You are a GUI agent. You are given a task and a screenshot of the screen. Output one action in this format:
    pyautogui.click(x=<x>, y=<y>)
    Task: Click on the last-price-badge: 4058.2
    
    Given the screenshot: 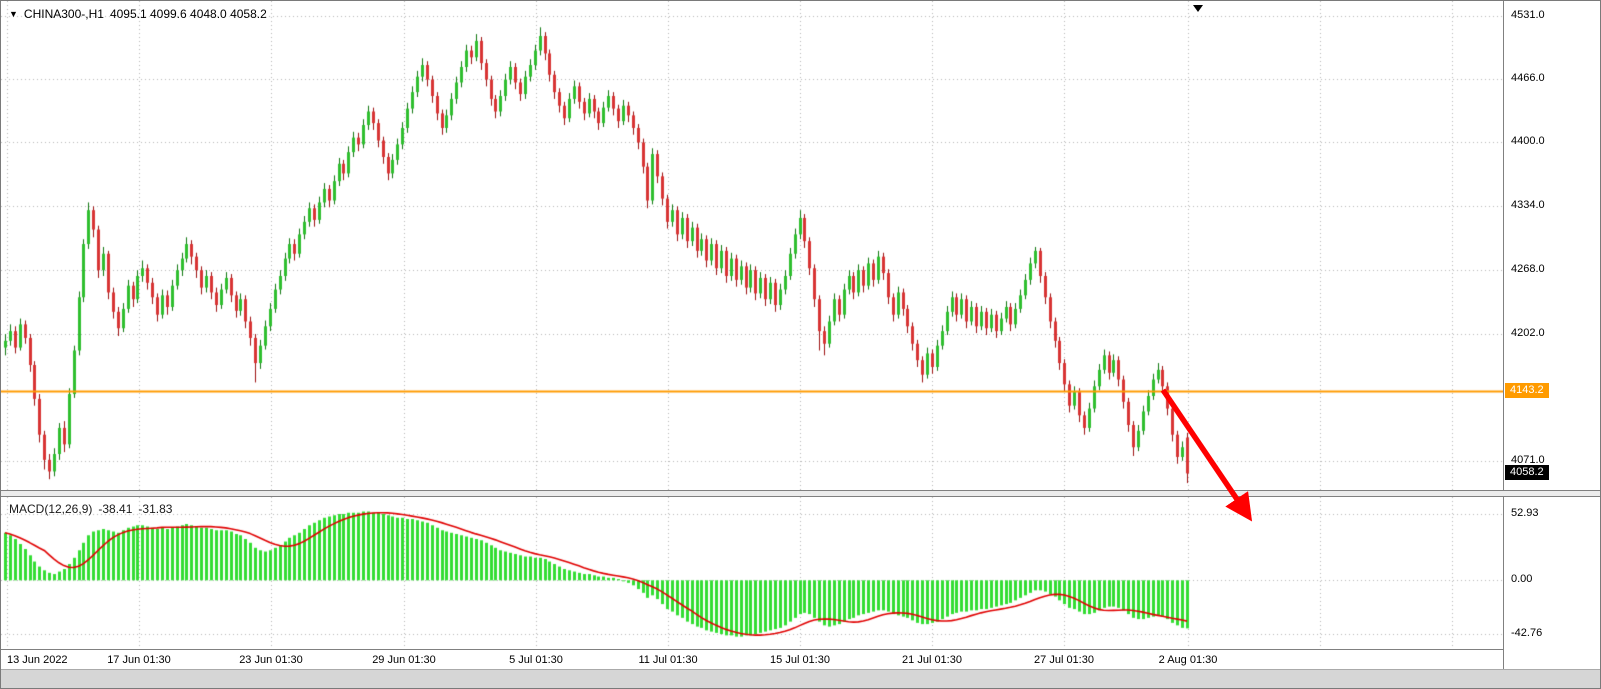 What is the action you would take?
    pyautogui.click(x=1527, y=472)
    